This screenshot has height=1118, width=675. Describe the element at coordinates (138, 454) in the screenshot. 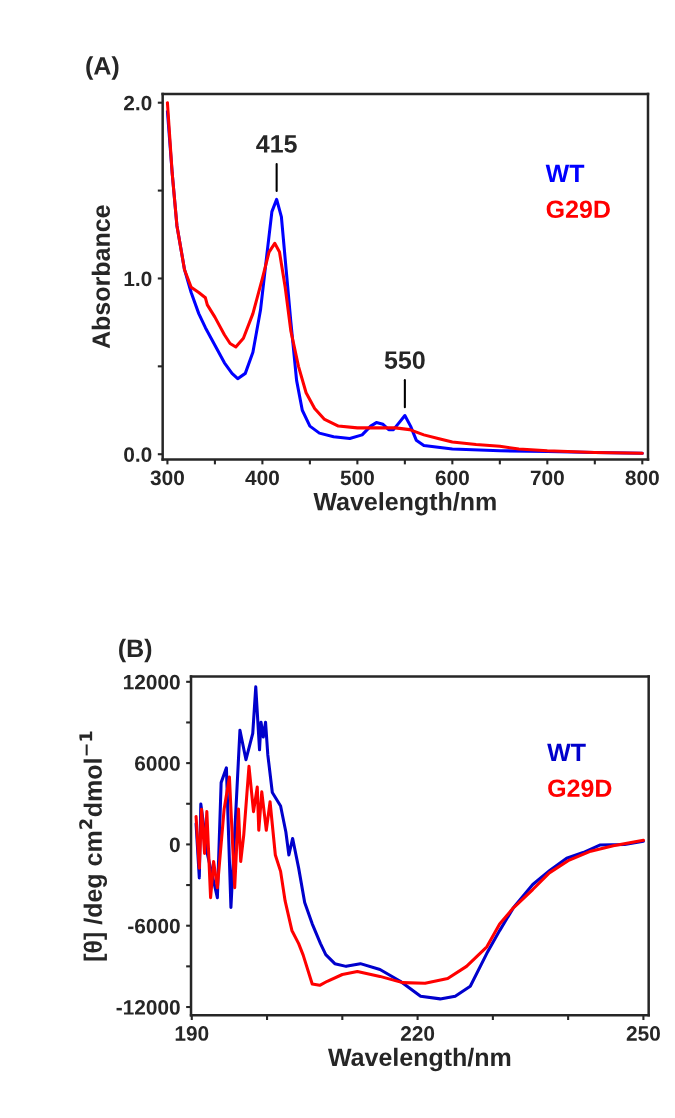

I see `y-tick-label: 0.0` at that location.